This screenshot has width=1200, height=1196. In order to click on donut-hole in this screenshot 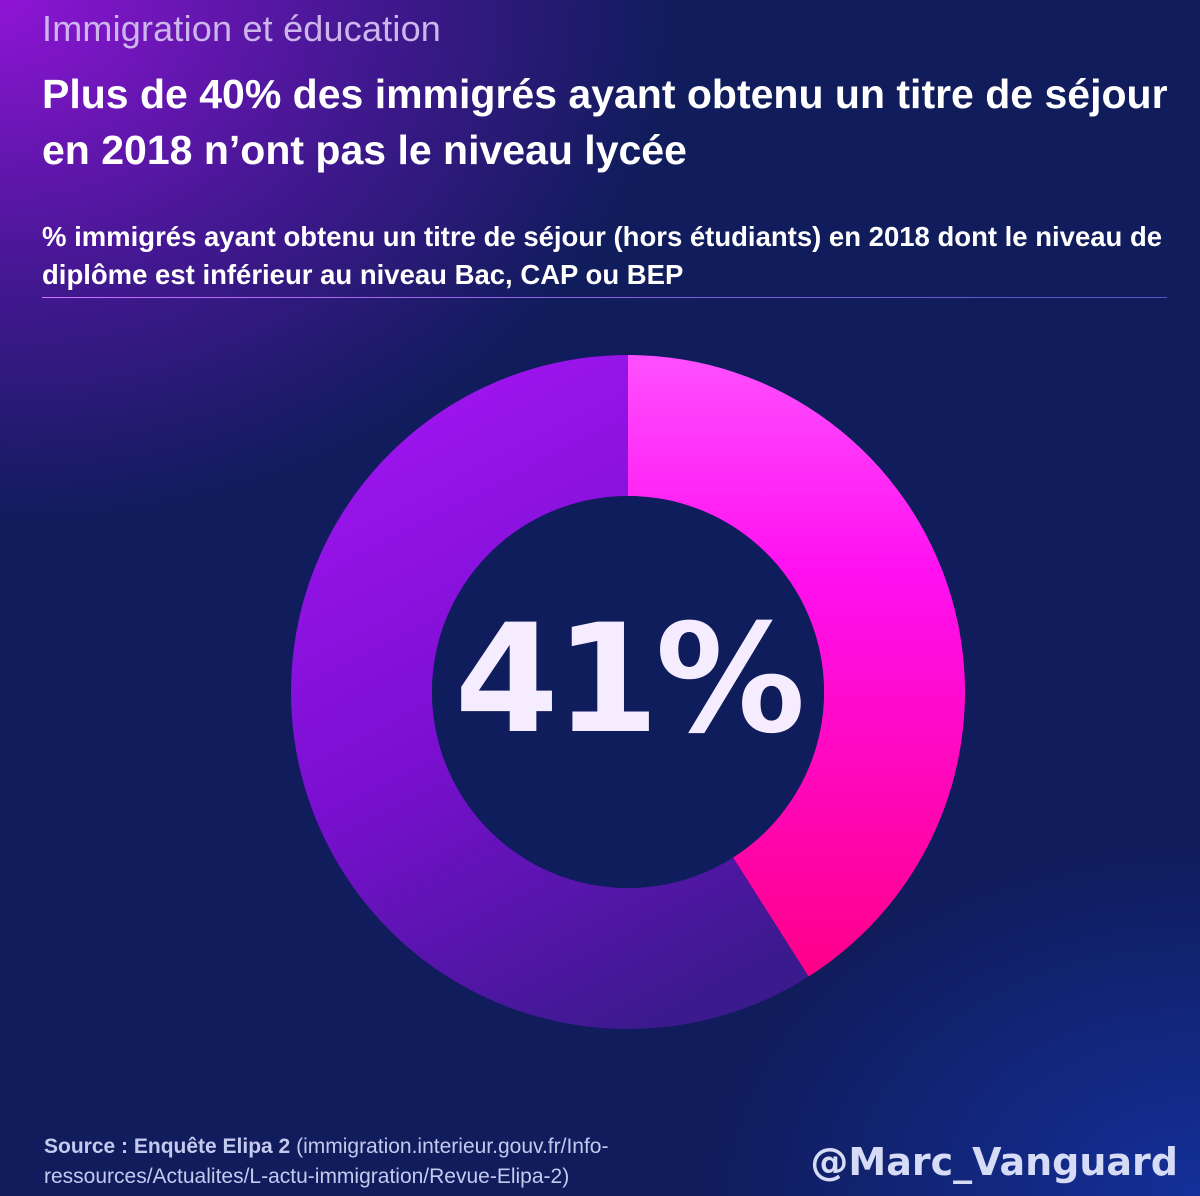, I will do `click(628, 692)`.